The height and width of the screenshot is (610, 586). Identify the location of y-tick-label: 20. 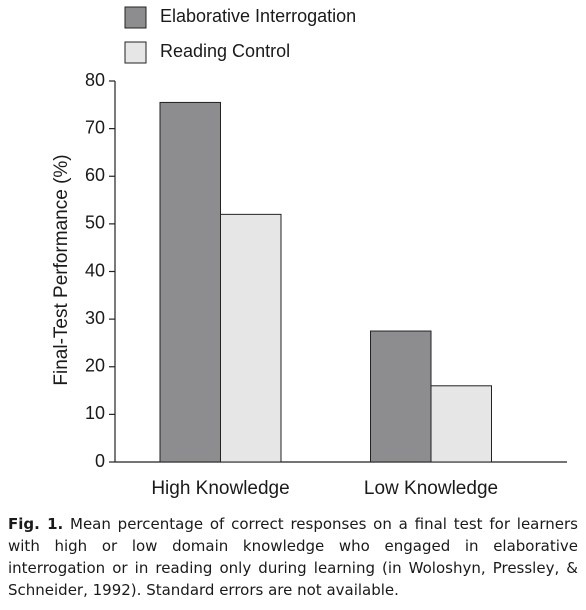
(95, 366).